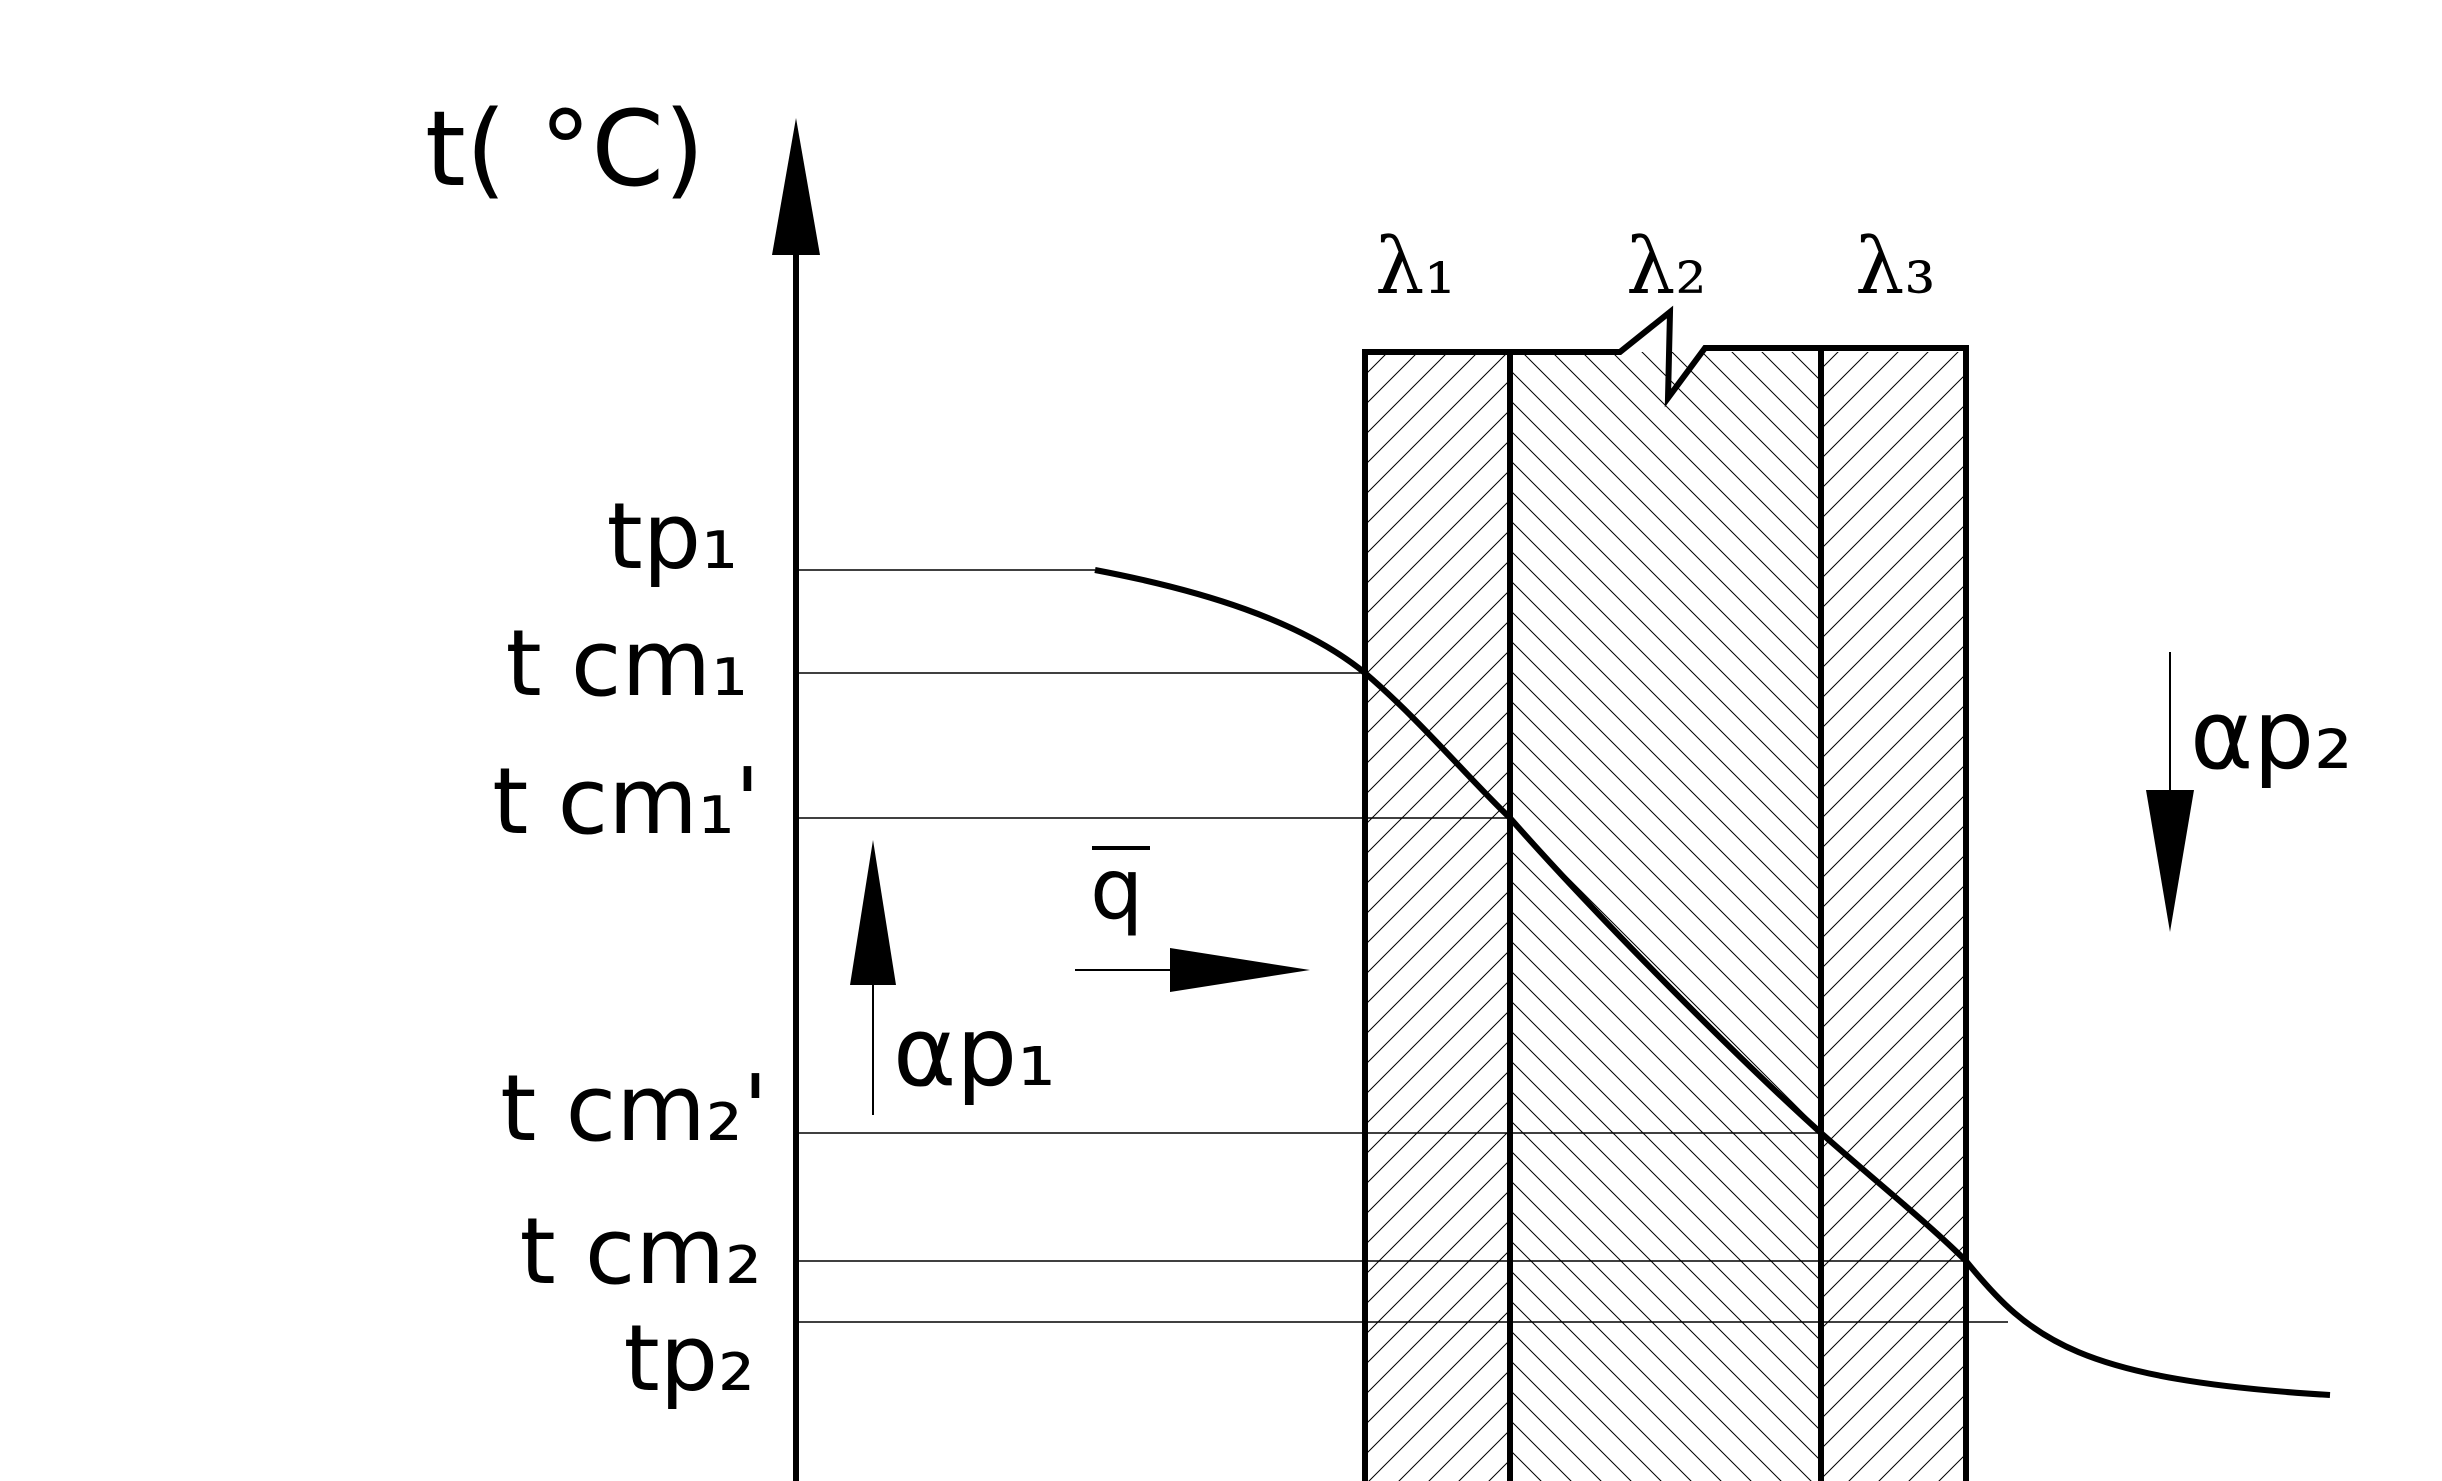  Describe the element at coordinates (1665, 916) in the screenshot. I see `layer2-fill` at that location.